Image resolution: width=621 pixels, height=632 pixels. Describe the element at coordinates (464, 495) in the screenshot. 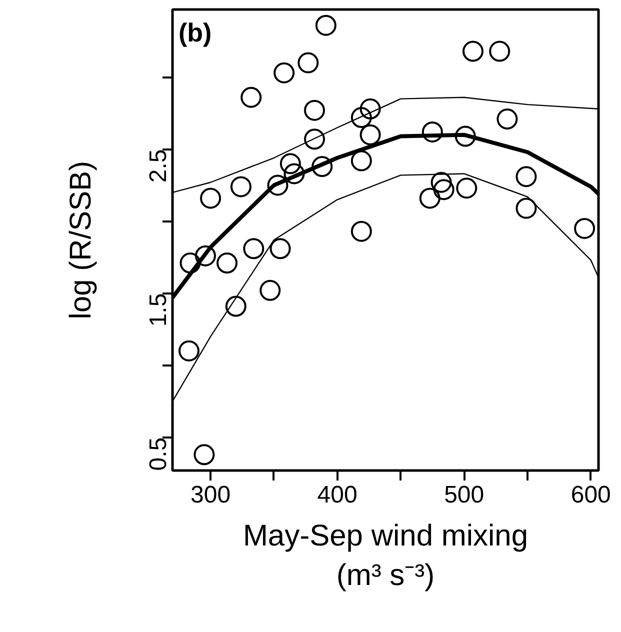

I see `x-tick-label: 500` at that location.